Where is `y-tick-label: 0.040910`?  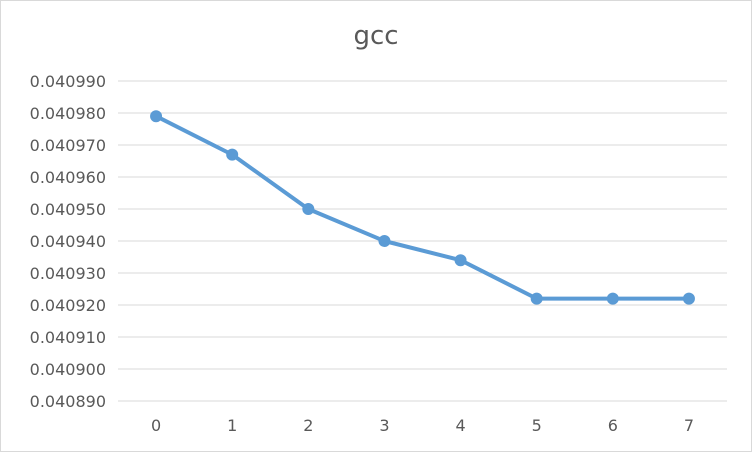
y-tick-label: 0.040910 is located at coordinates (68, 337).